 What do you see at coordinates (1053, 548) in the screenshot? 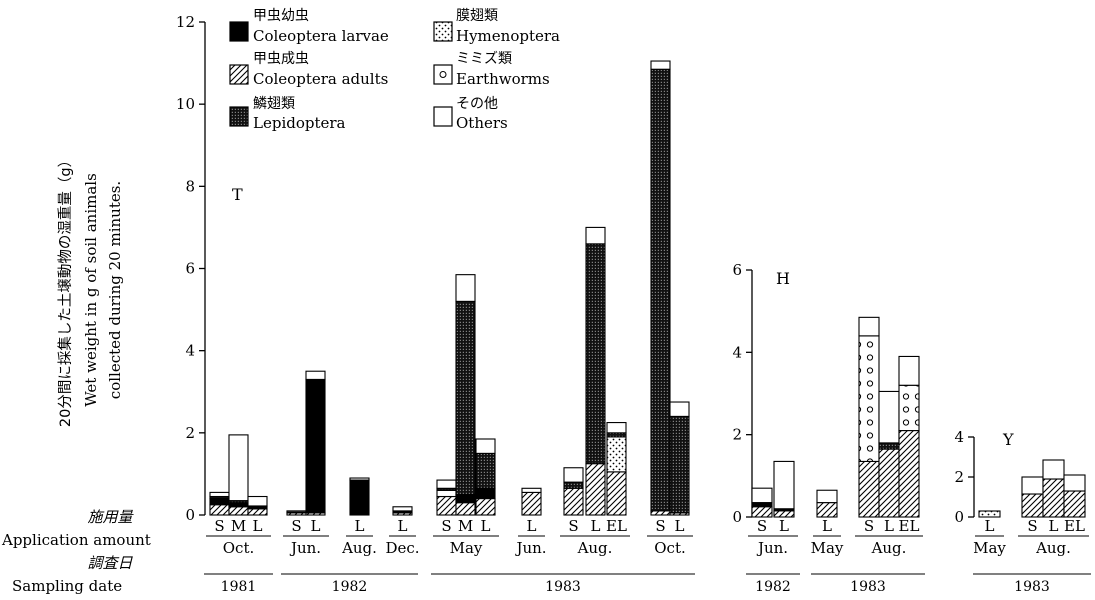
I see `month-label-Y-1: Aug.` at bounding box center [1053, 548].